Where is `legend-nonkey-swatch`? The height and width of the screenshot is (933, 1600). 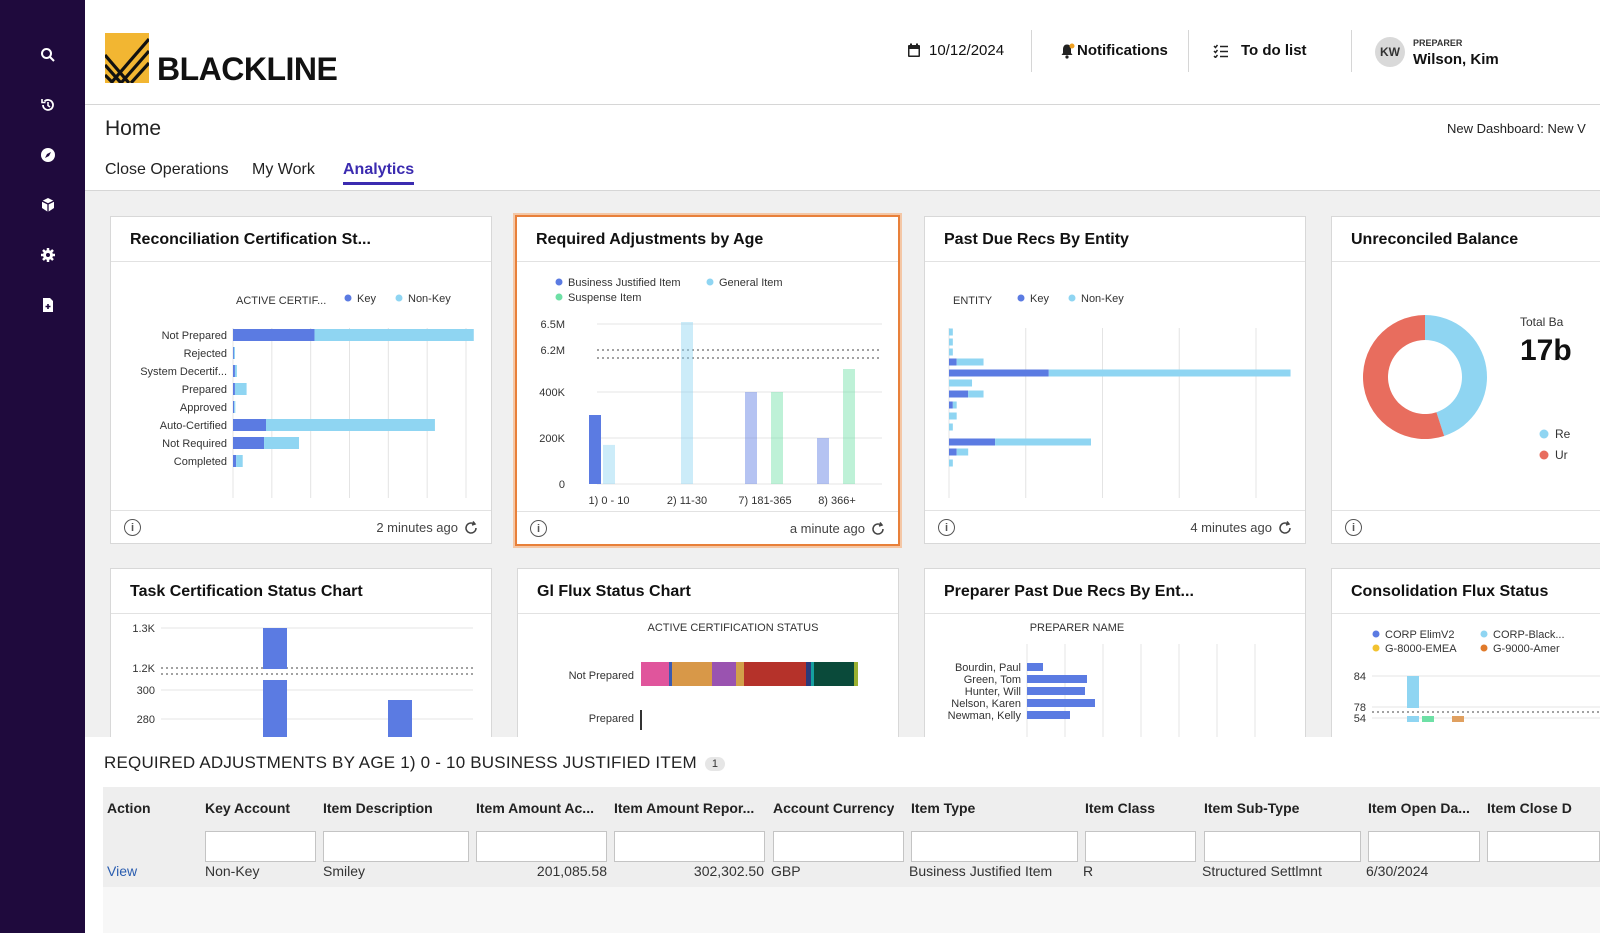
legend-nonkey-swatch is located at coordinates (399, 298).